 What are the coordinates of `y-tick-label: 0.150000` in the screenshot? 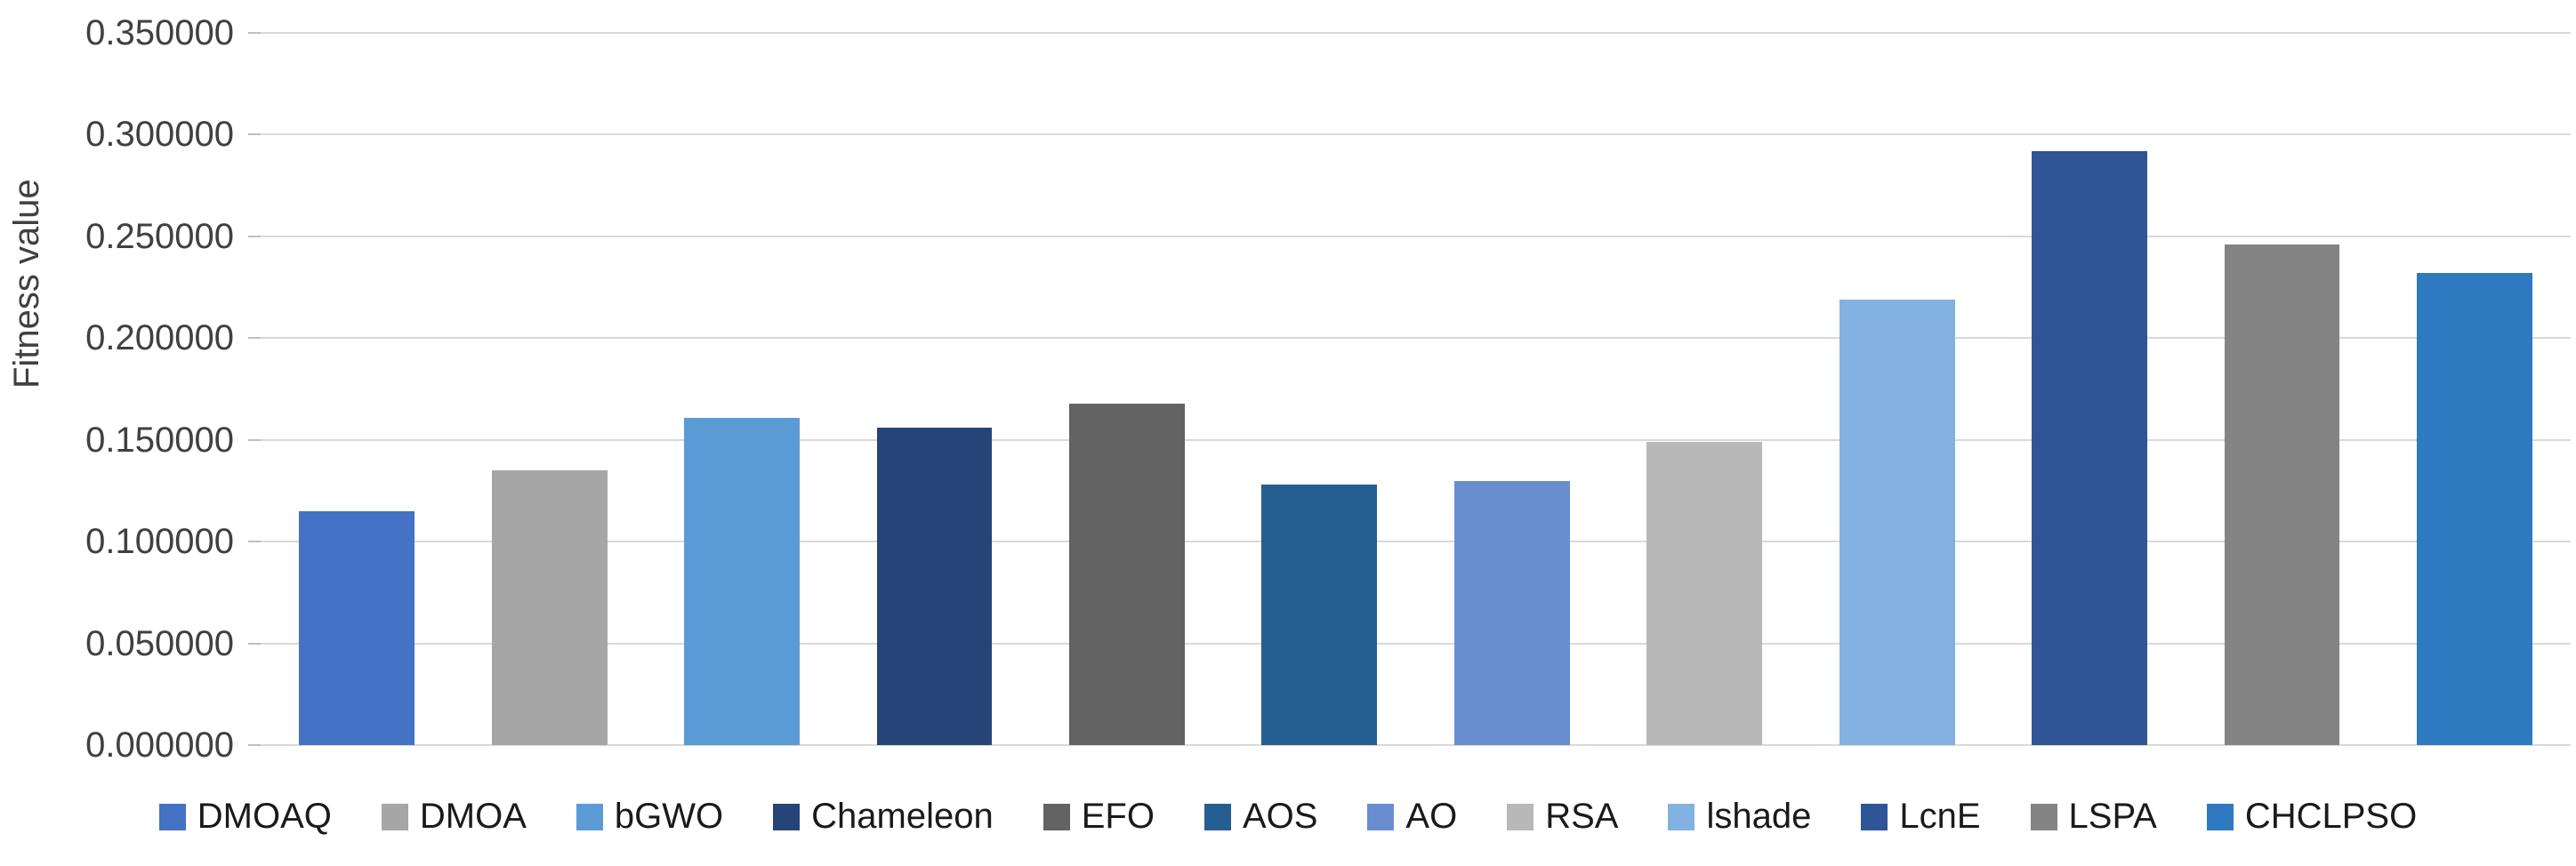 It's located at (159, 440).